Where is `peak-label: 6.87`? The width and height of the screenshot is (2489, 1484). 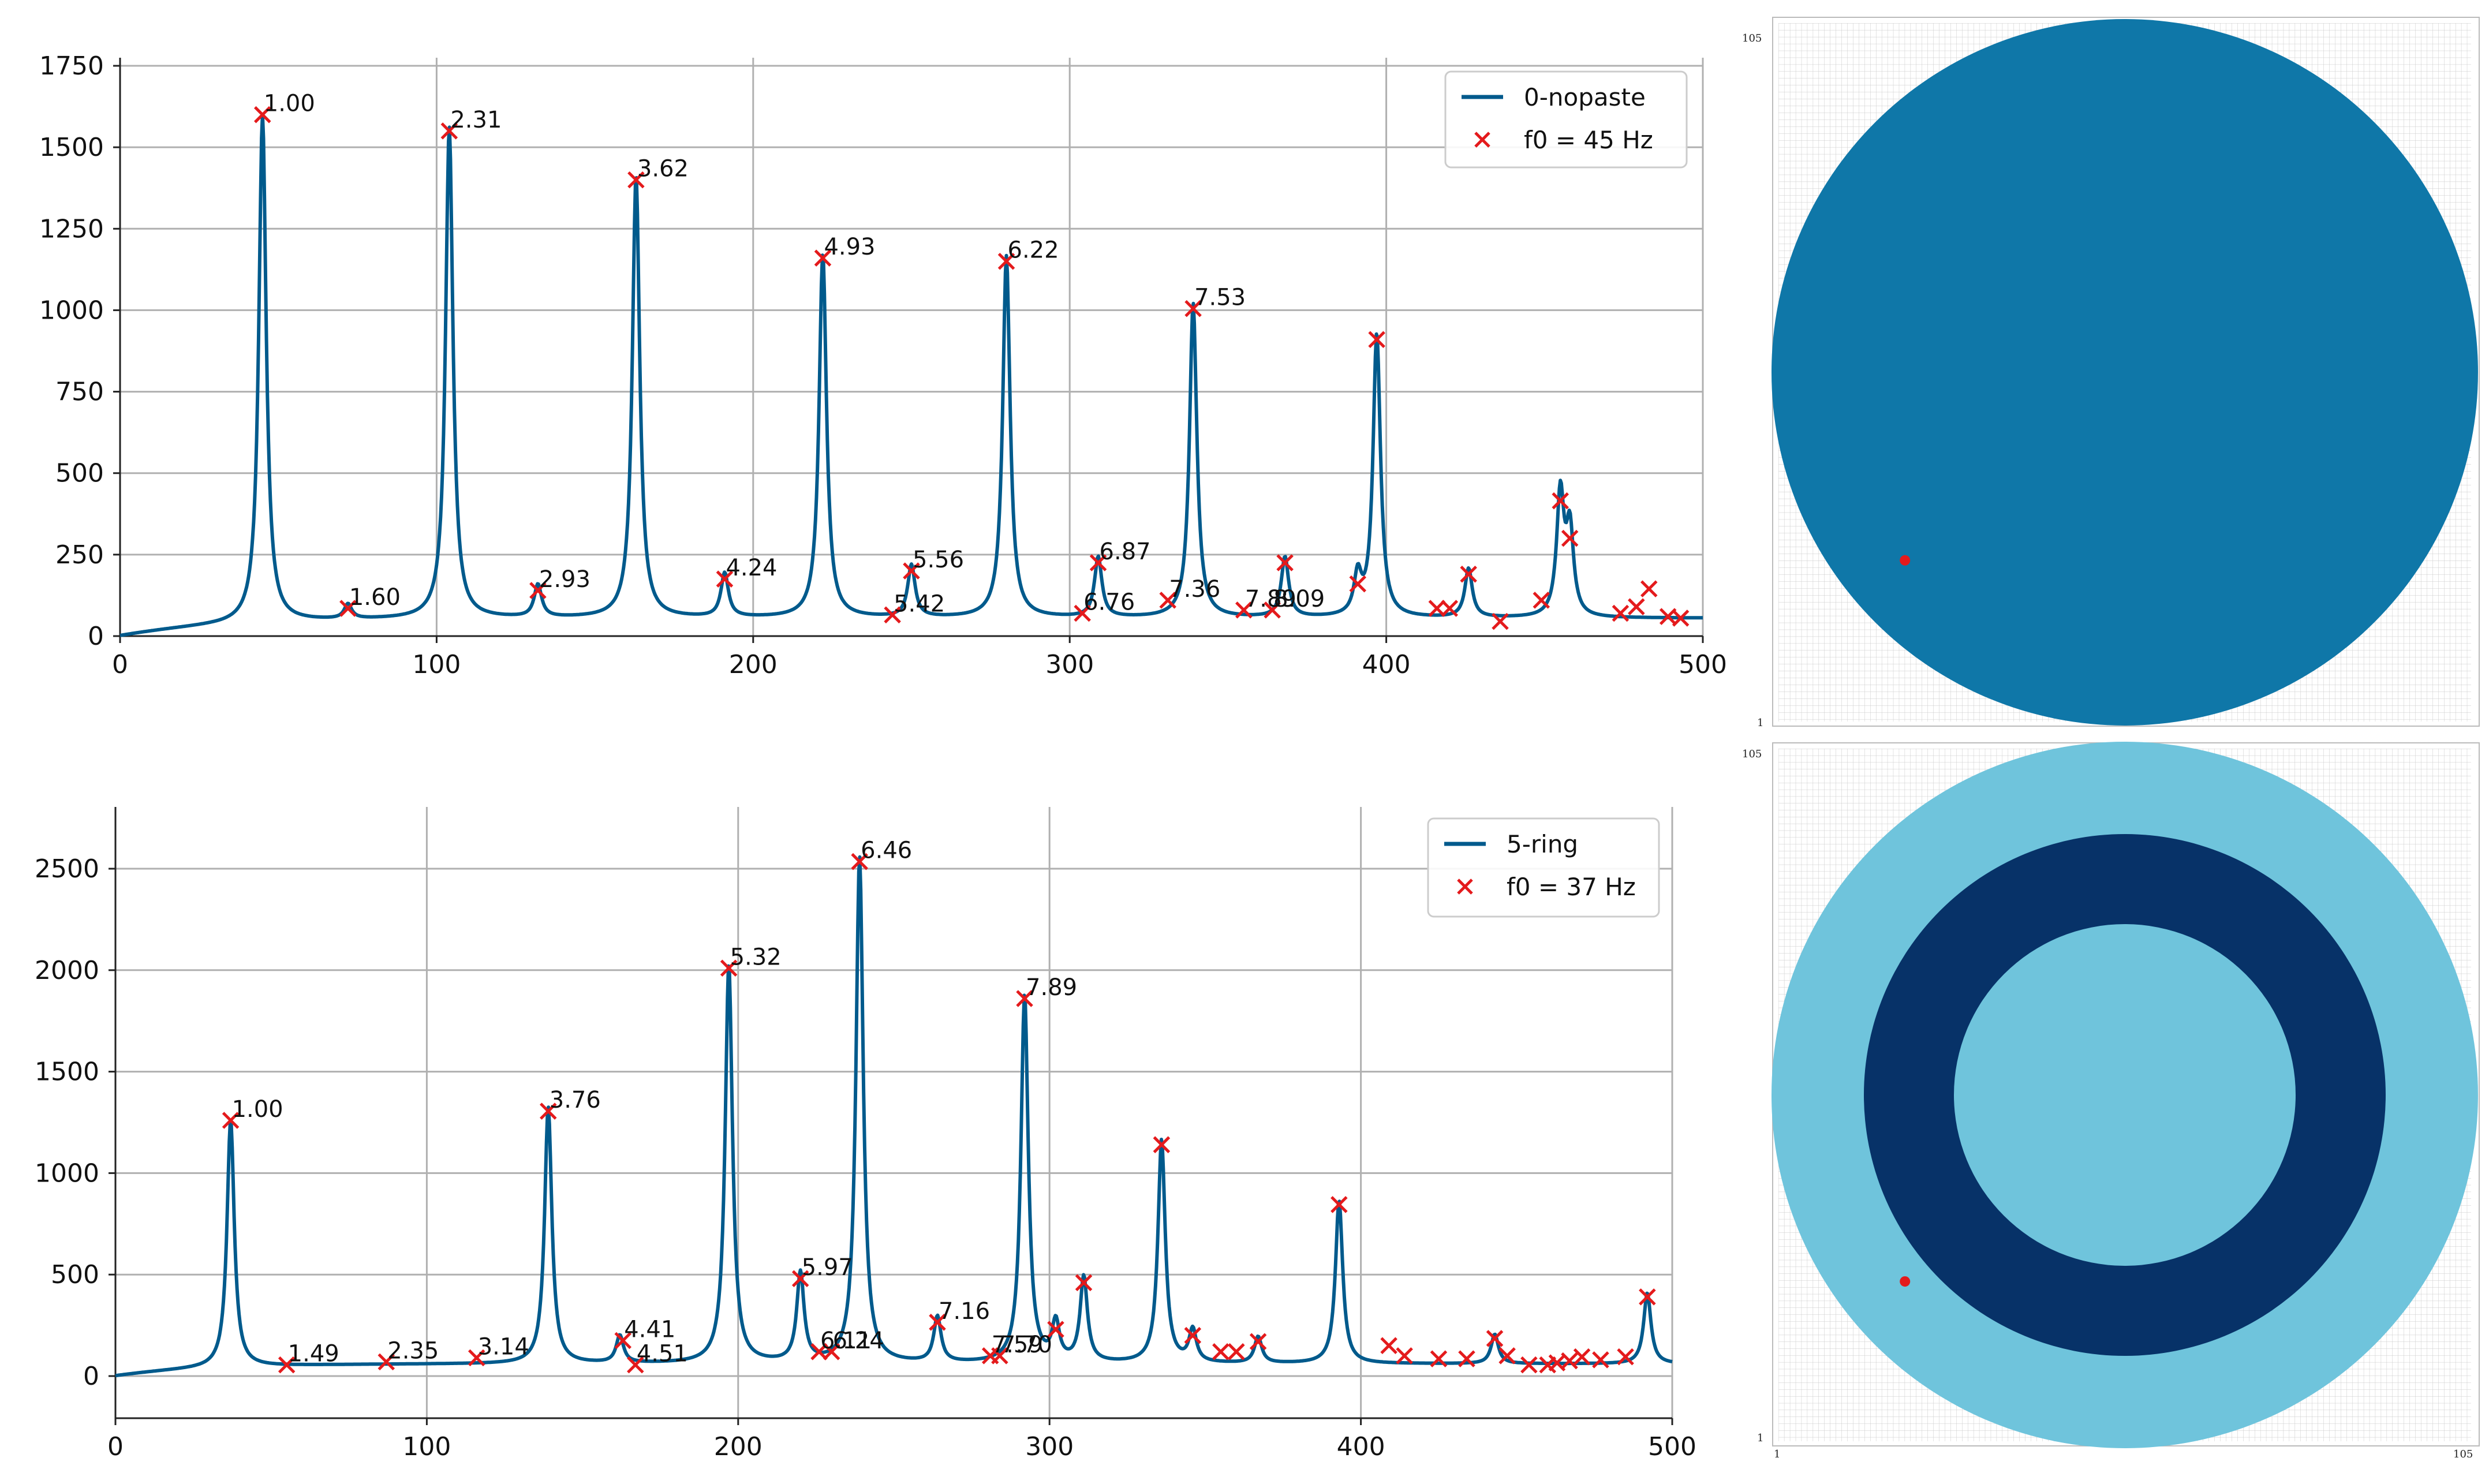 peak-label: 6.87 is located at coordinates (1125, 552).